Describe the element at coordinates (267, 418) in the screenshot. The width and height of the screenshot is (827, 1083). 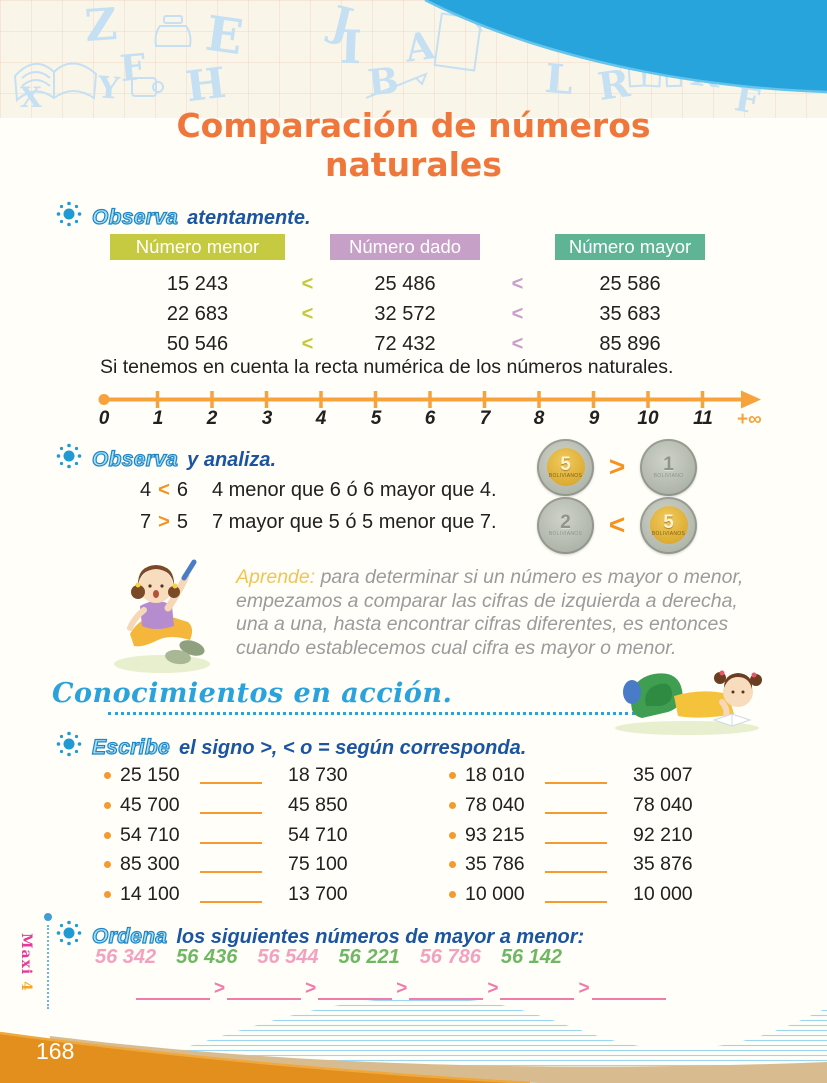
I see `tick-label: 3` at that location.